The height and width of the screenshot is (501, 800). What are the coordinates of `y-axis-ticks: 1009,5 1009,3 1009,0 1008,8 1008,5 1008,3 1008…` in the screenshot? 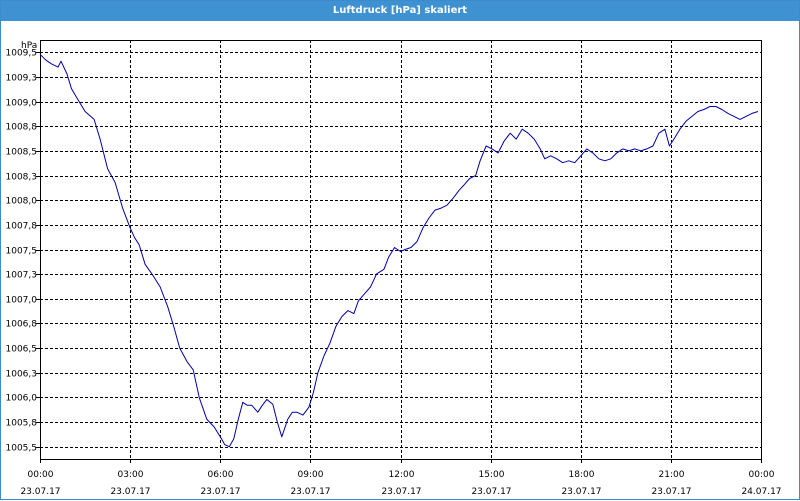 It's located at (23, 251).